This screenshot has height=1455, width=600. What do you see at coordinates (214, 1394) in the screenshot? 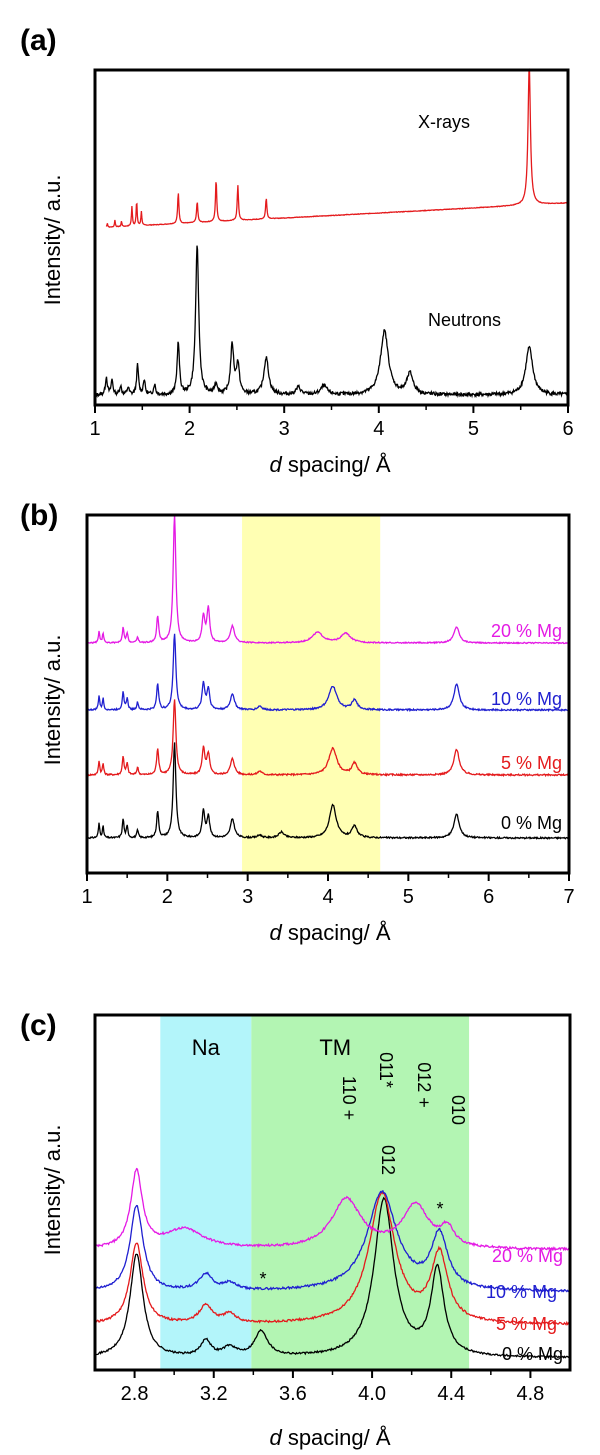
I see `x-tick-label: 3.2` at bounding box center [214, 1394].